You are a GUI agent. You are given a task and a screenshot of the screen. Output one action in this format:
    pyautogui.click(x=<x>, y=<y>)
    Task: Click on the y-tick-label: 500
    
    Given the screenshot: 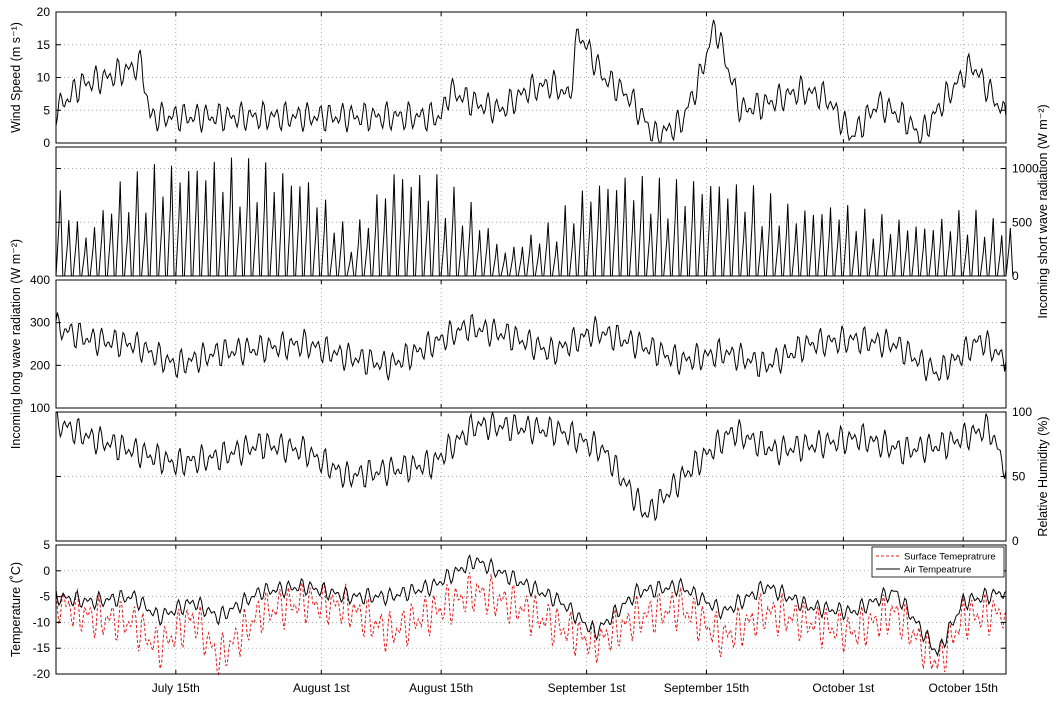 What is the action you would take?
    pyautogui.click(x=1022, y=222)
    